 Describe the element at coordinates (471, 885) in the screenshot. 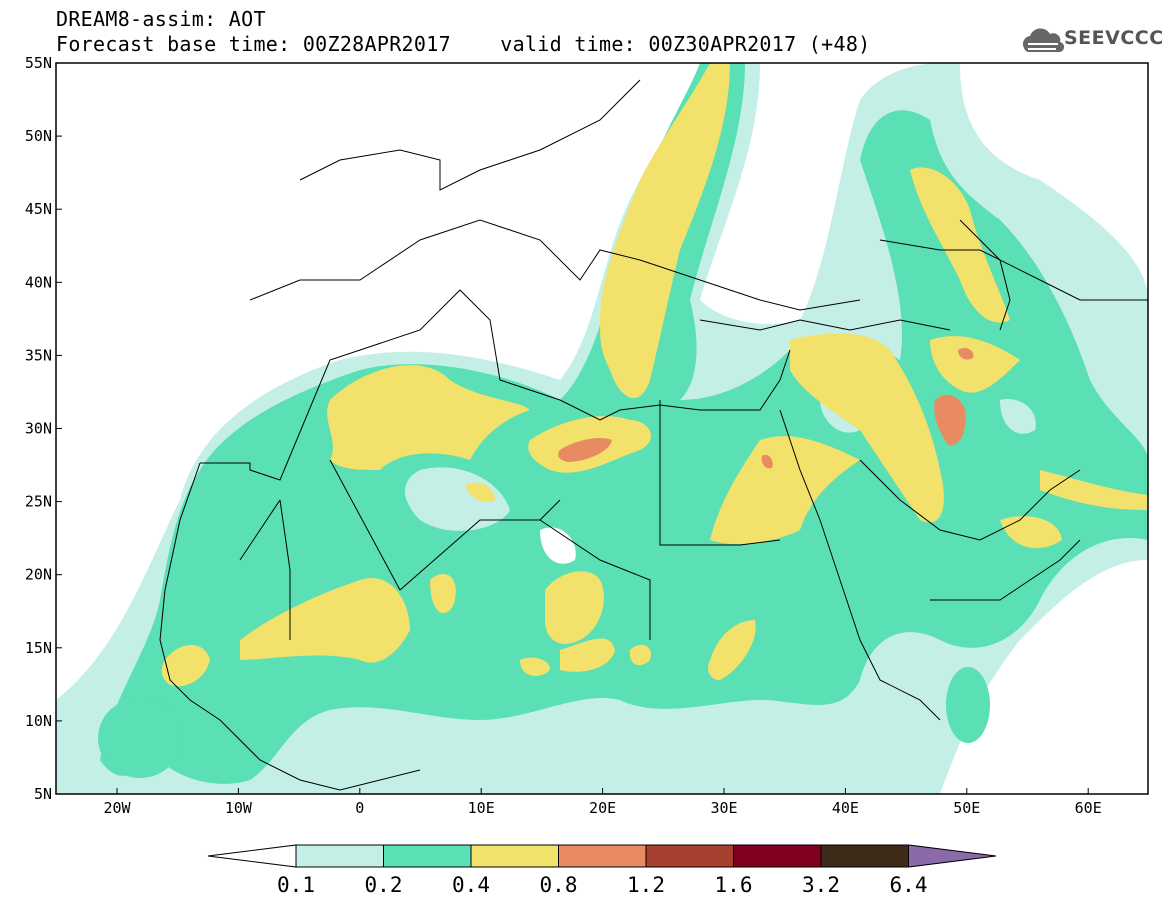

I see `colorbar-label: 0.4` at that location.